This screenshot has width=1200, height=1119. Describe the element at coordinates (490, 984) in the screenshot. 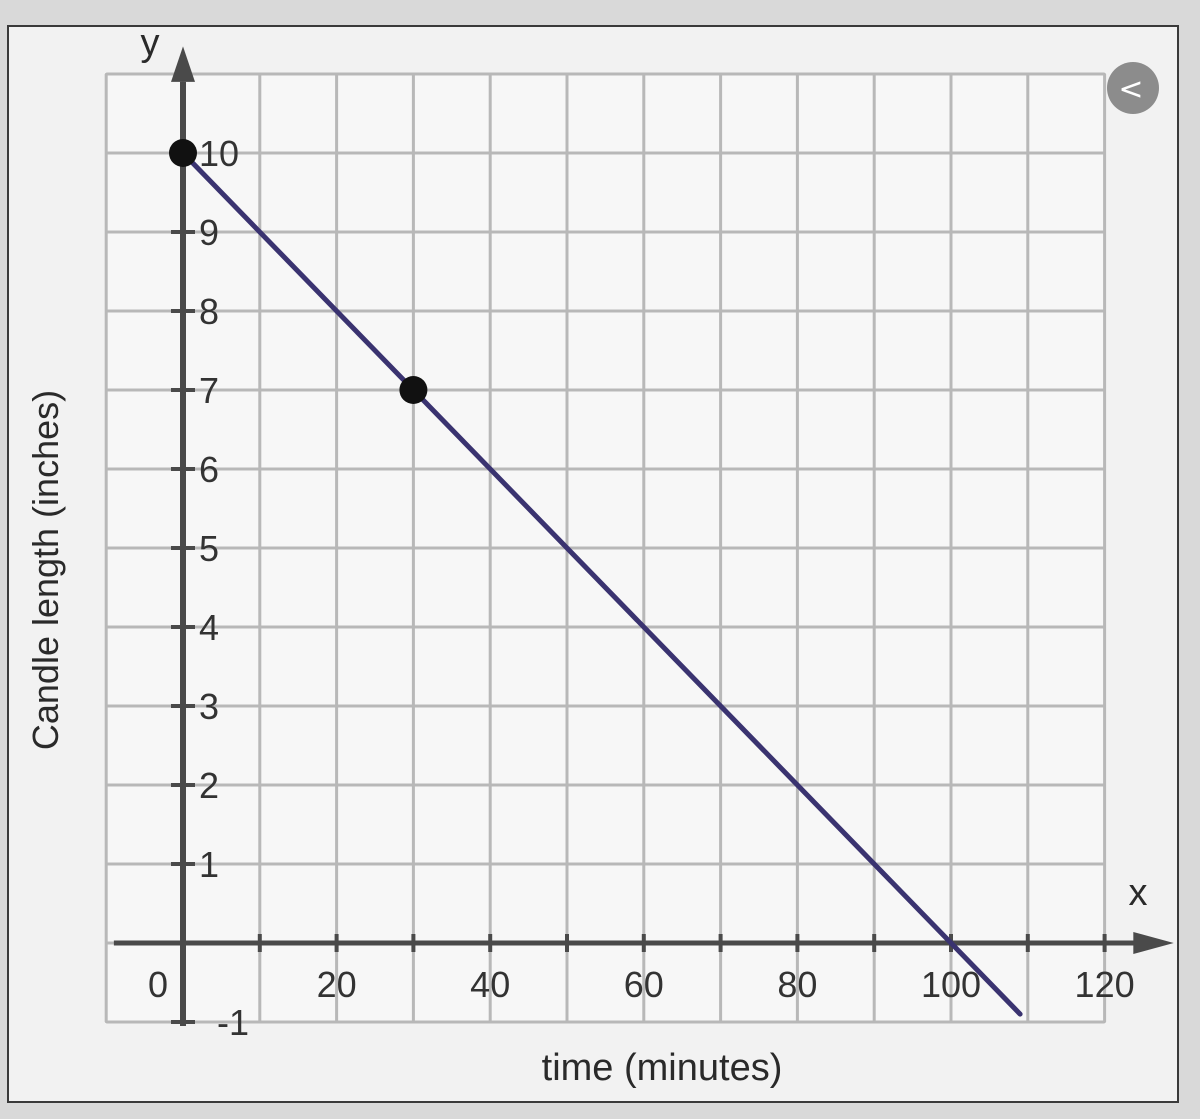

I see `x-tick-label: 40` at that location.